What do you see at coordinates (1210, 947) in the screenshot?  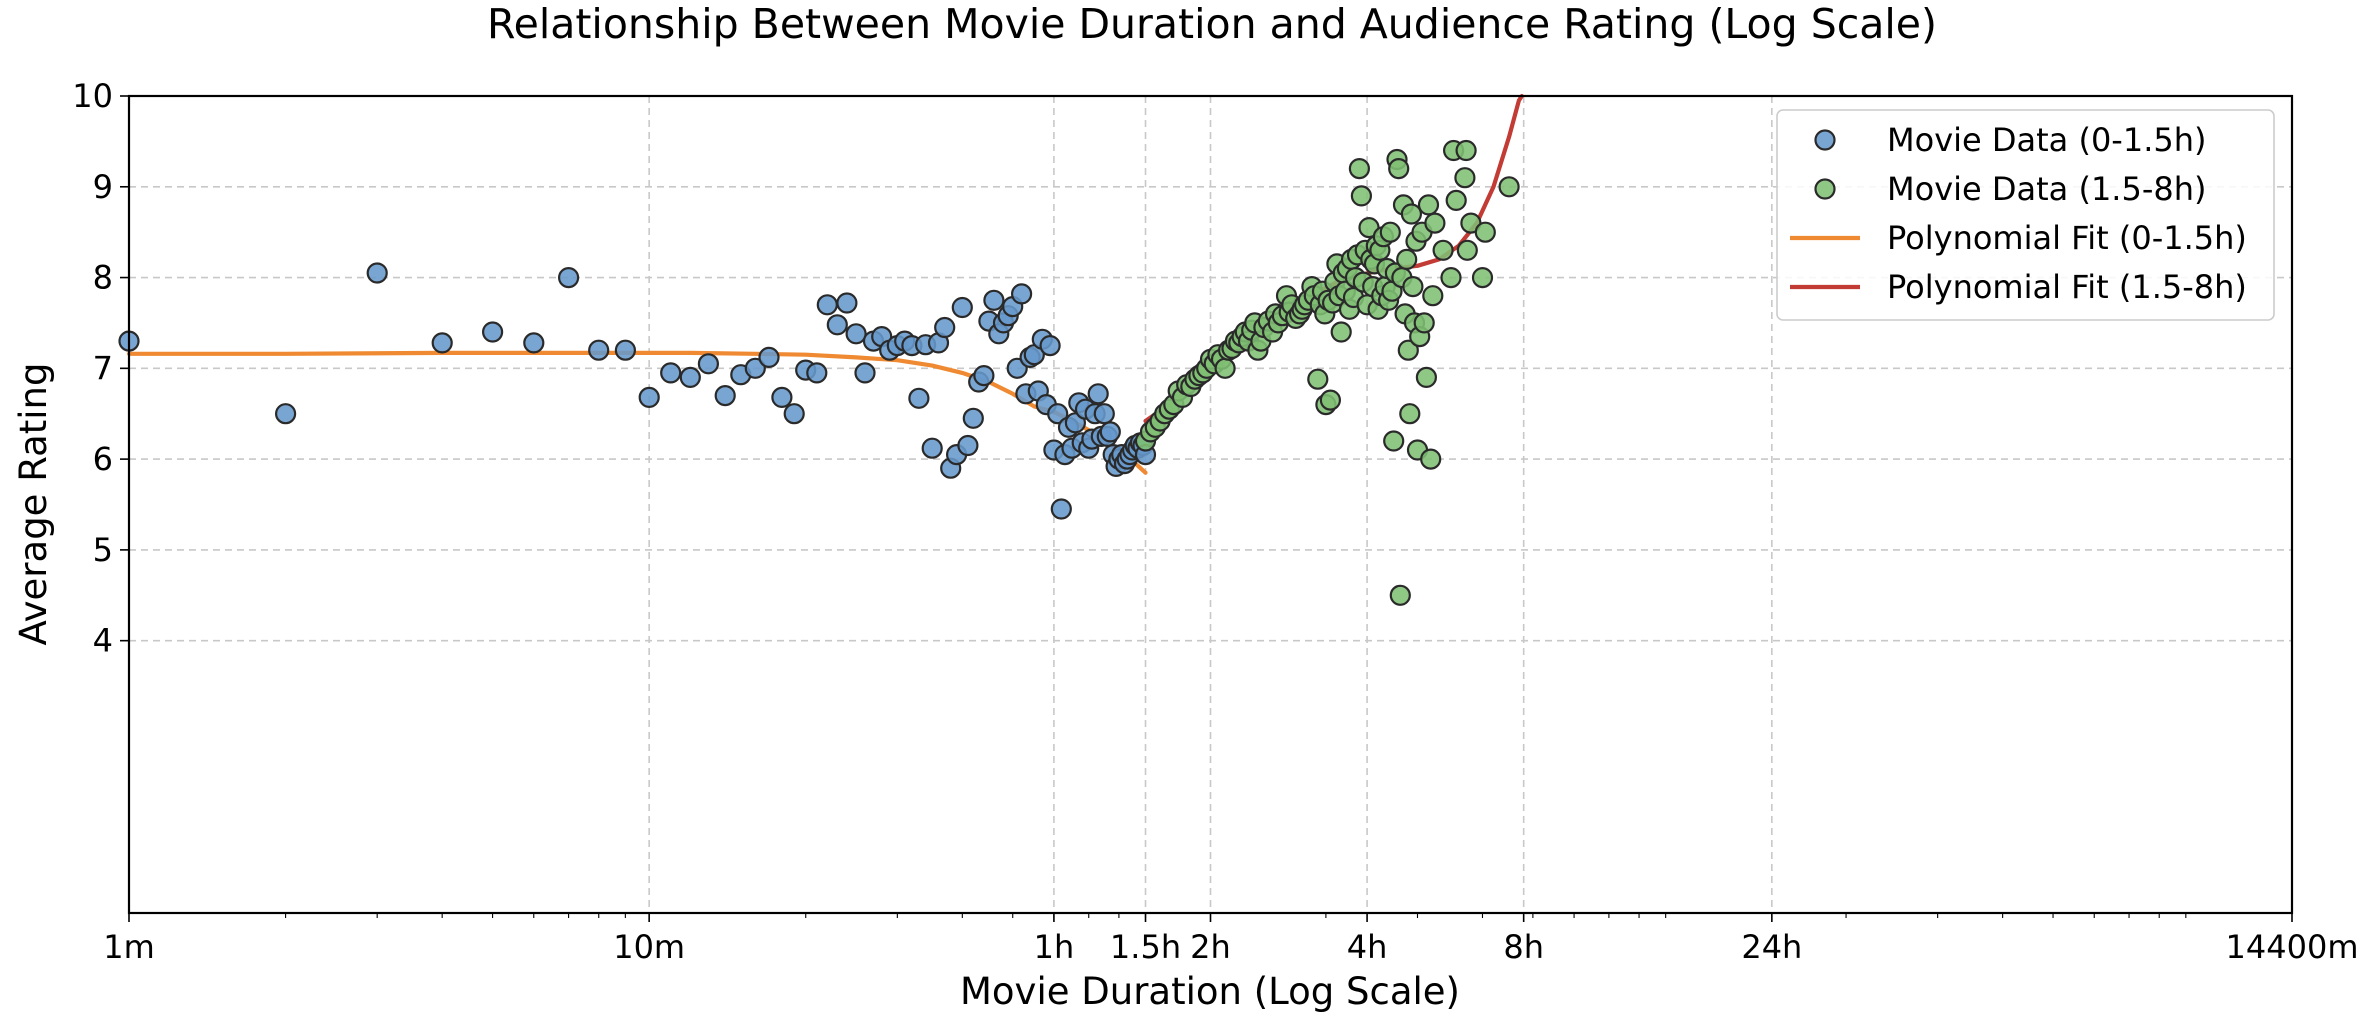 I see `x-tick-label: 2h` at bounding box center [1210, 947].